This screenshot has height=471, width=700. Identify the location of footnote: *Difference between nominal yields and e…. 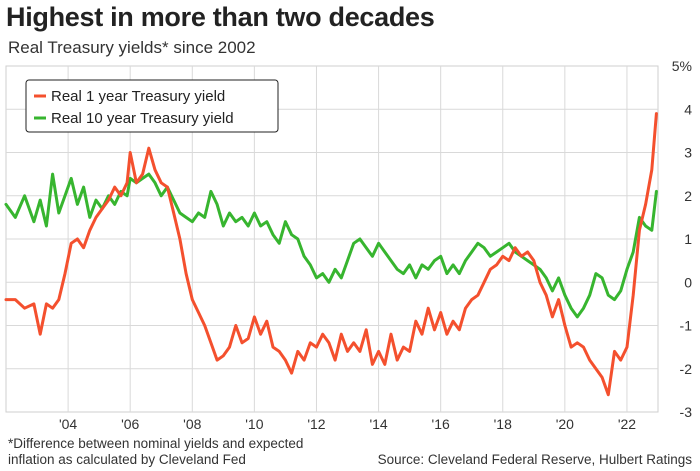
(155, 452).